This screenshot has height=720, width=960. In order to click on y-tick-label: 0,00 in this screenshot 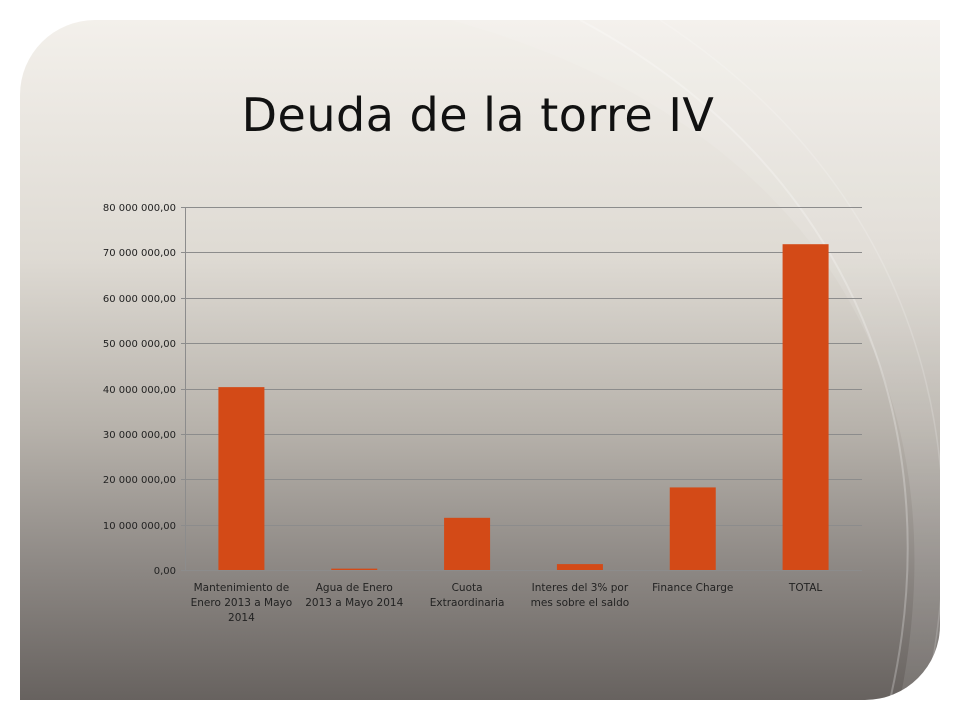, I will do `click(165, 571)`.